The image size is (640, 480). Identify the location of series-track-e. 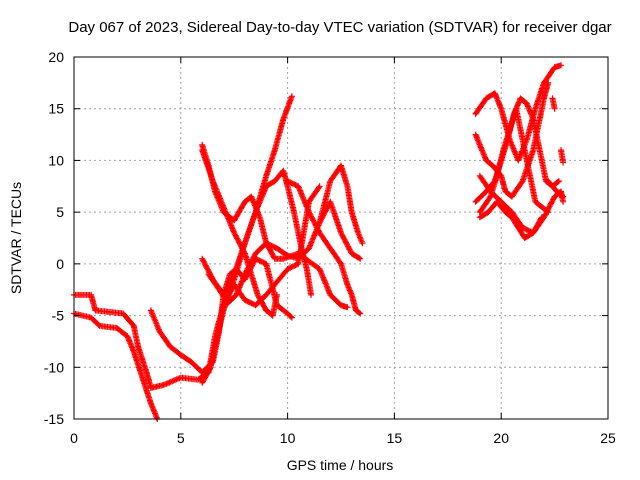
(239, 233).